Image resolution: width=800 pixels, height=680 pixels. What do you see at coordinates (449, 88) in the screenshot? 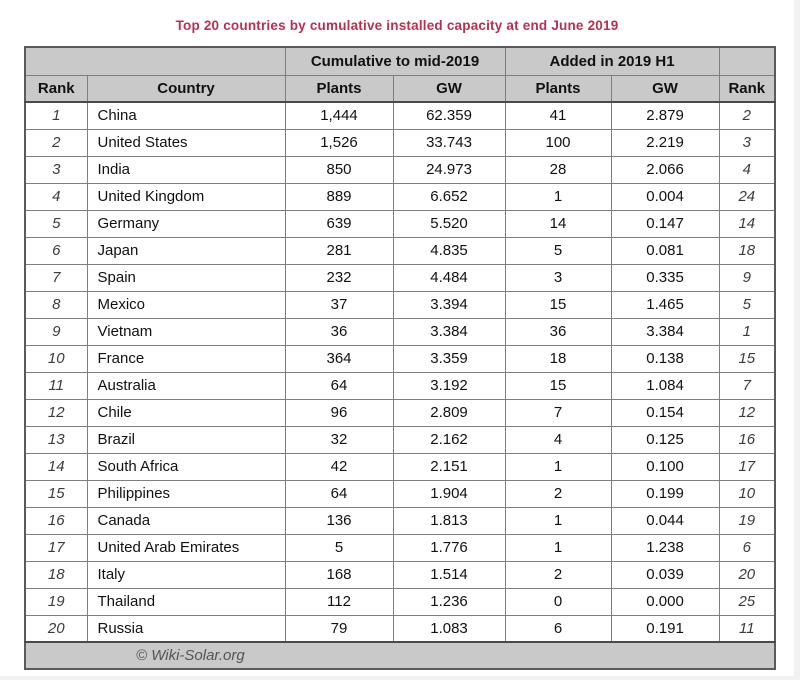
I see `col-header-gw-cumulative: GW` at bounding box center [449, 88].